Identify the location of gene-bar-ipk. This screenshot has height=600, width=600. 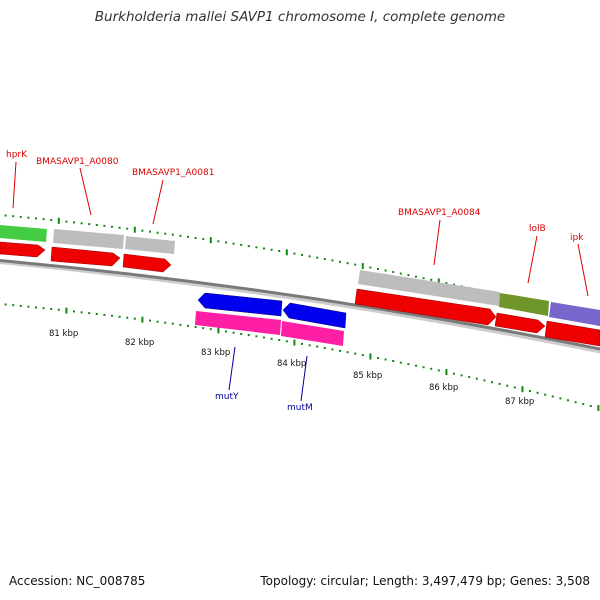
(574, 314).